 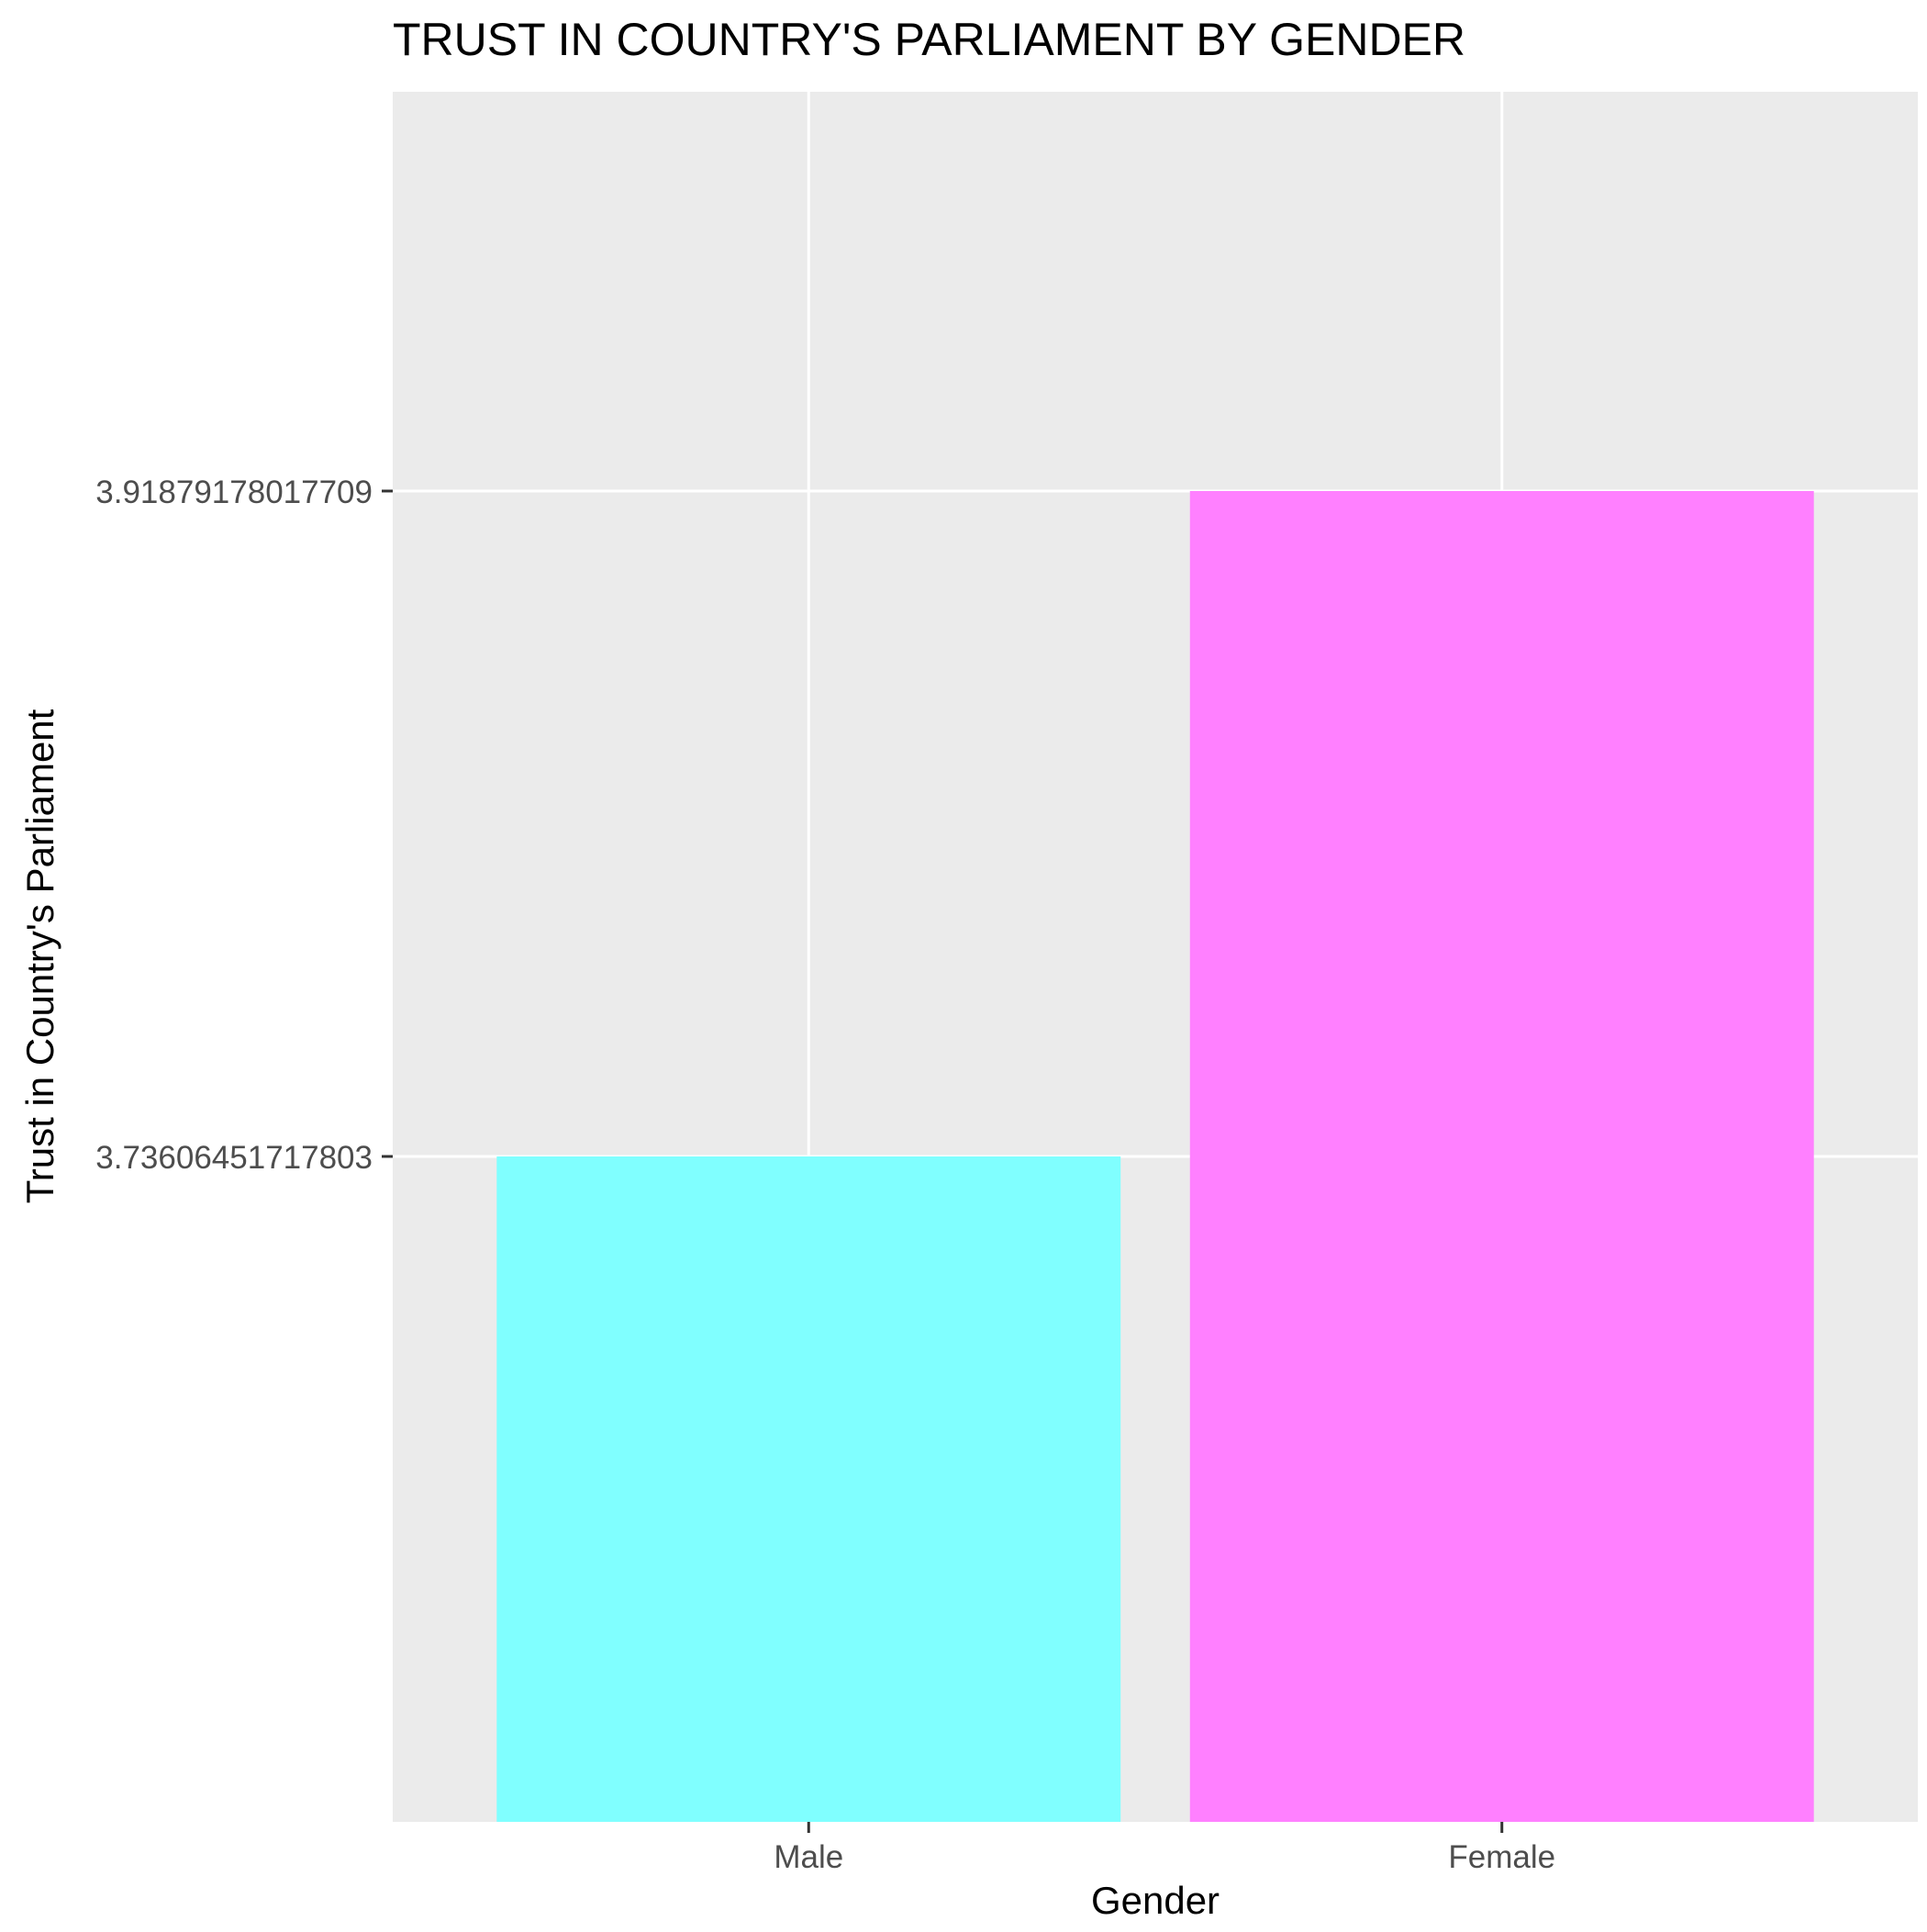 I want to click on x-axis-title: Gender, so click(x=1155, y=1900).